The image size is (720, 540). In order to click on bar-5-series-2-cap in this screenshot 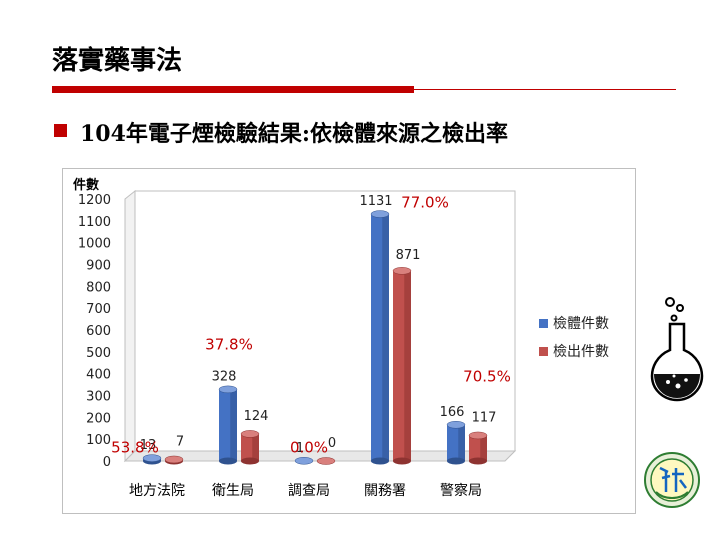, I will do `click(478, 435)`.